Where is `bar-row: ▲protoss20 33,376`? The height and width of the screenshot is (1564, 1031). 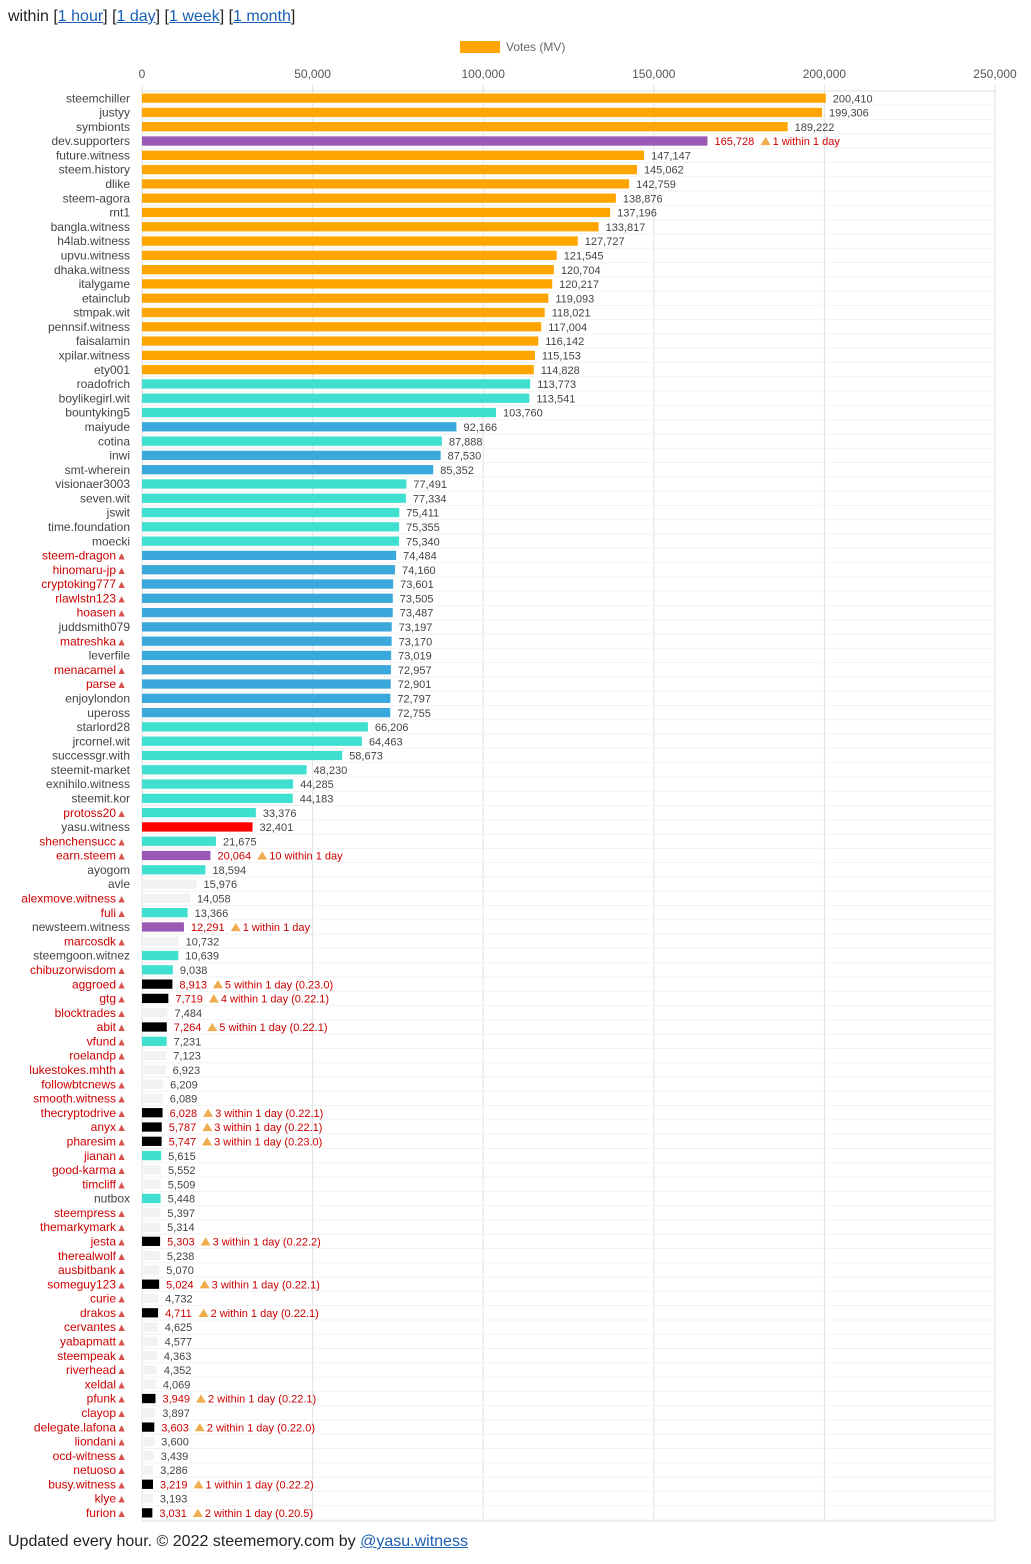
bar-row: ▲protoss20 33,376 is located at coordinates (179, 813).